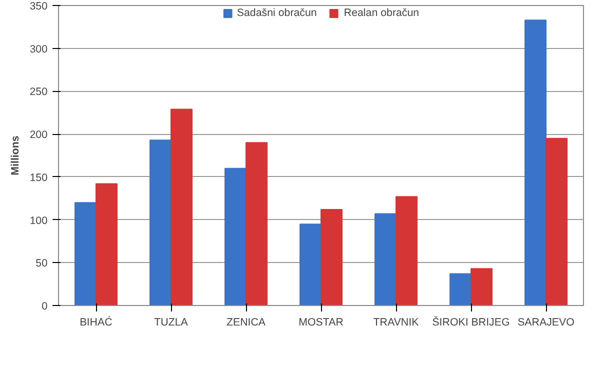 This screenshot has height=382, width=600. Describe the element at coordinates (39, 220) in the screenshot. I see `y-tick-label: 100` at that location.